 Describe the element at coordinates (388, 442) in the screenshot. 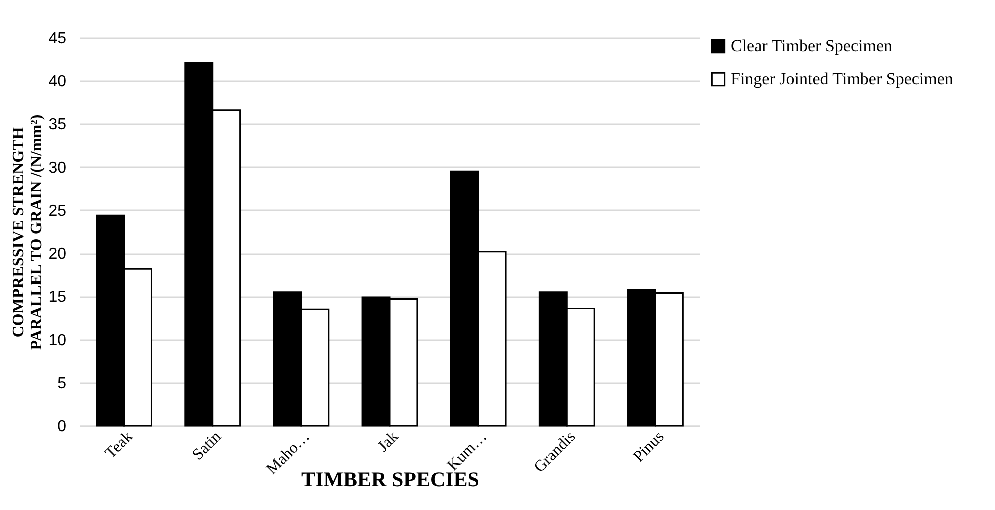

I see `x-tick-label: Jak` at that location.